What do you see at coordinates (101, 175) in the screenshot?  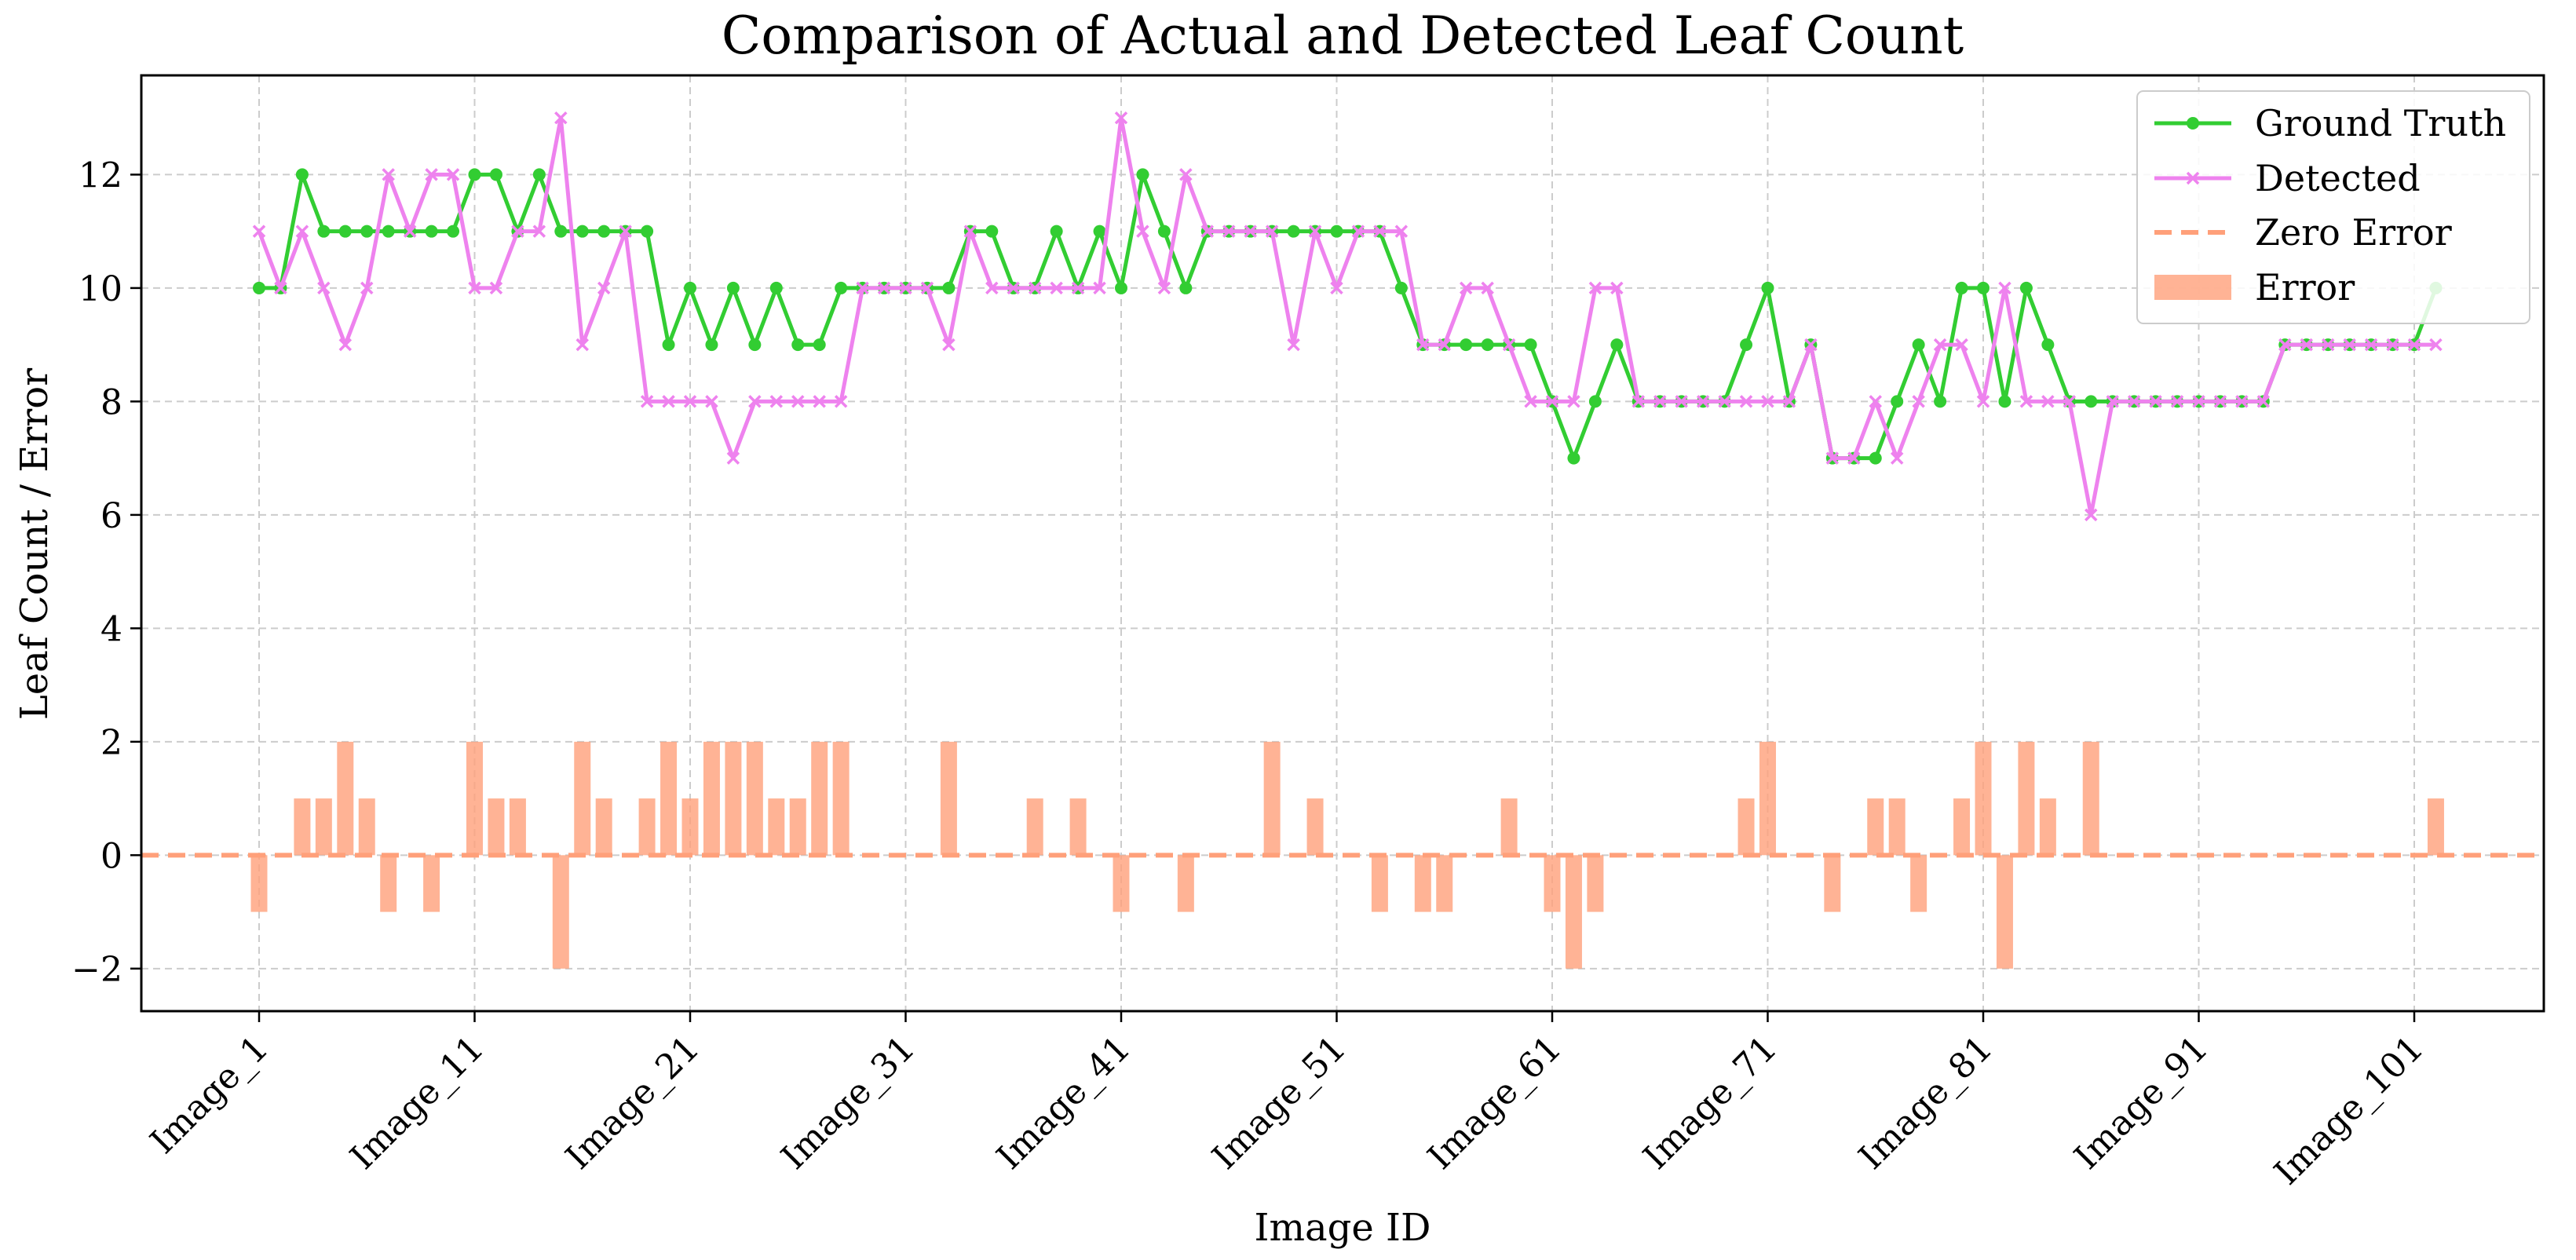 I see `y-tick-label: 12` at bounding box center [101, 175].